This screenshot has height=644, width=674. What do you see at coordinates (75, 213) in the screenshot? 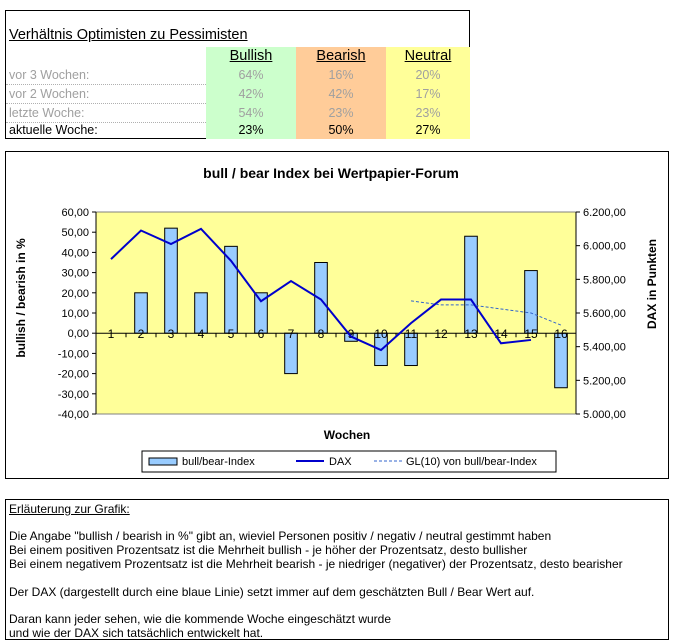
I see `y-tick-label: 60,00` at bounding box center [75, 213].